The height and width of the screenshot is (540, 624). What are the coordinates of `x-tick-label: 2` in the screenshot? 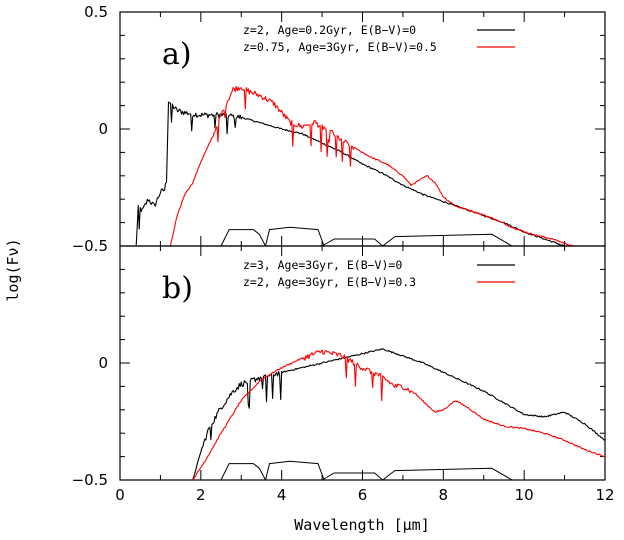 It's located at (201, 495).